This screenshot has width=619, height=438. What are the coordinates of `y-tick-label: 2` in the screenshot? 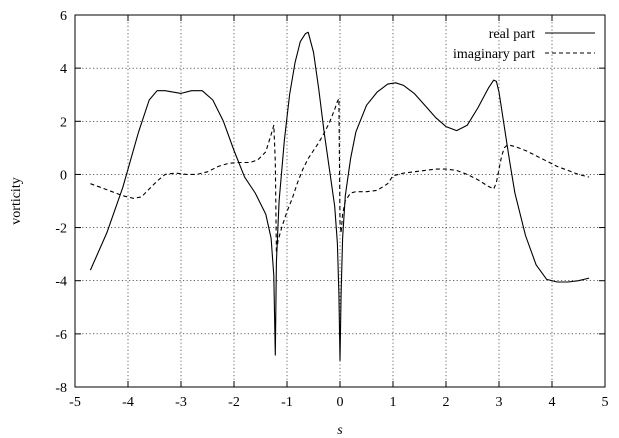 It's located at (63, 122).